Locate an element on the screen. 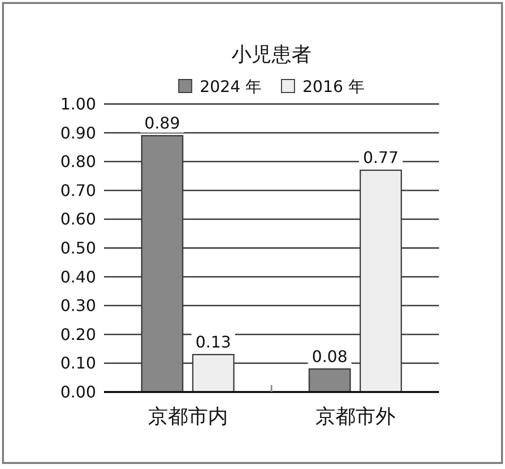 This screenshot has width=505, height=469. y-tick-label: 0.60 is located at coordinates (78, 219).